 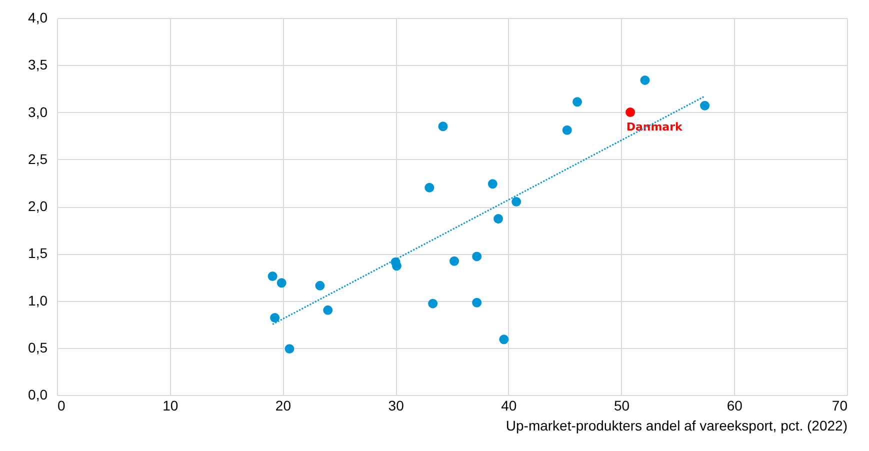 I want to click on x-axis-title: Up-market-produkters andel af vareeksport, pct. (2022), so click(x=677, y=426).